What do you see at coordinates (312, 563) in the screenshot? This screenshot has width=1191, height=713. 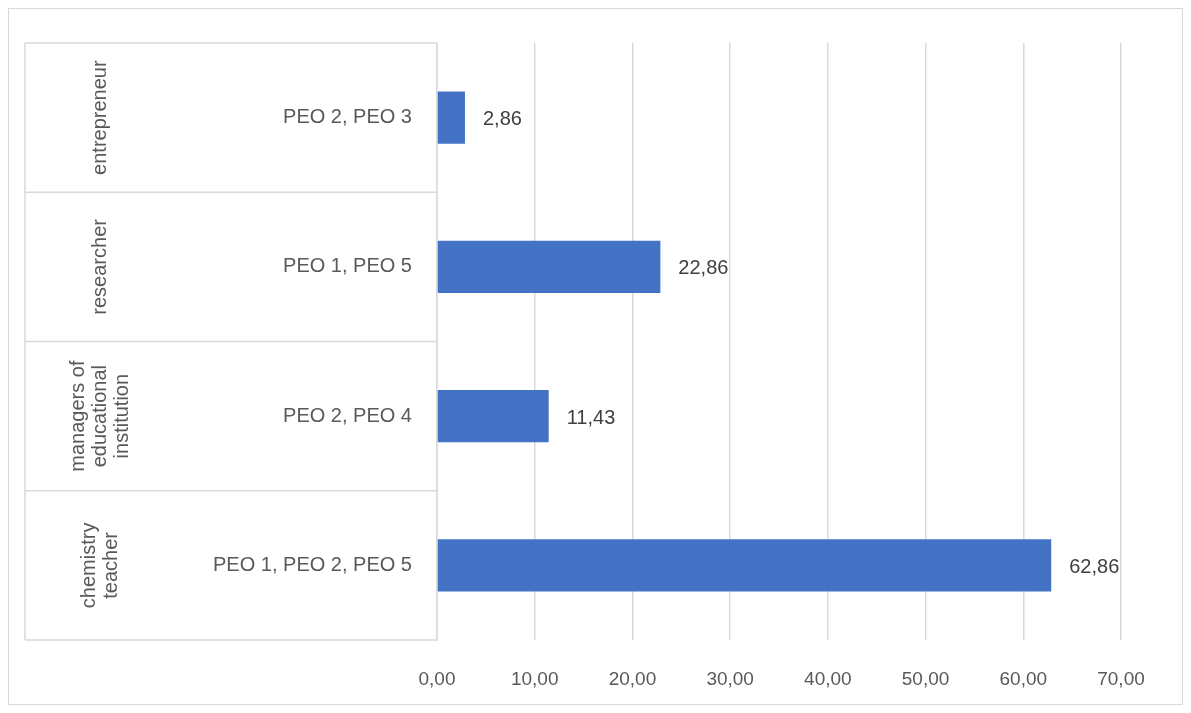 I see `y-tick-label: PEO 1, PEO 2, PEO 5` at bounding box center [312, 563].